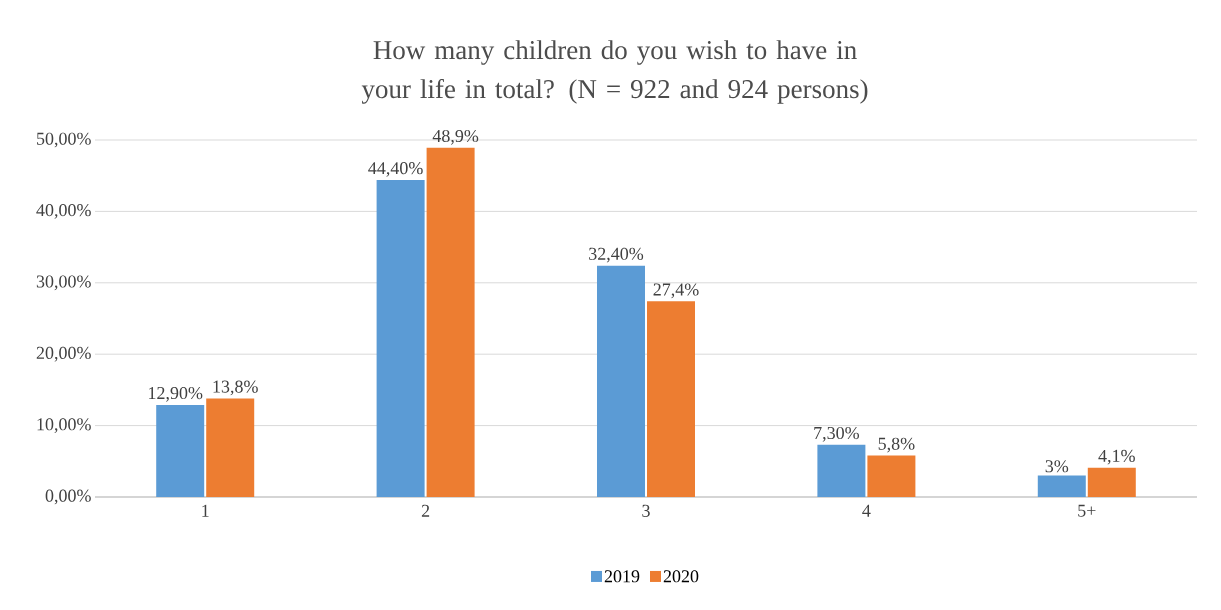  What do you see at coordinates (63, 283) in the screenshot?
I see `y-tick-label: 30,00%` at bounding box center [63, 283].